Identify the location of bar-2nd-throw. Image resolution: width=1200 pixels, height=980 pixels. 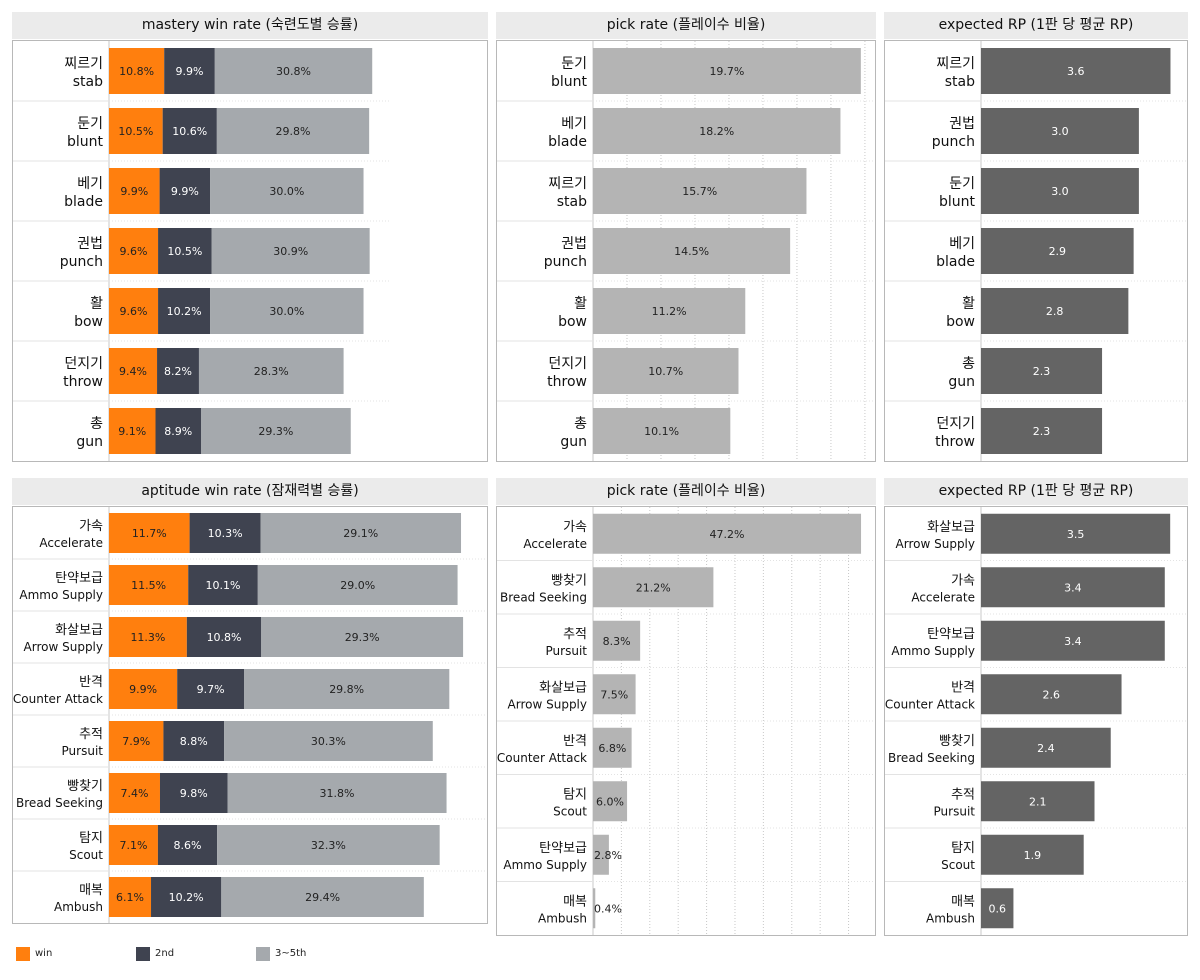
(178, 371).